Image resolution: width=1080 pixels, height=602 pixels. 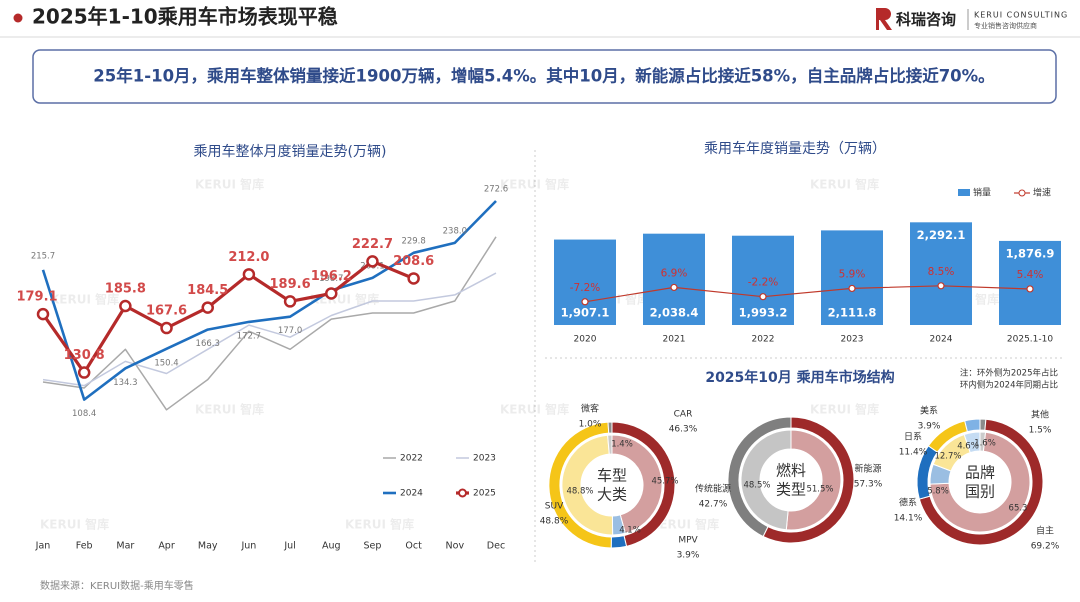 I want to click on inner-value-label: 4.1%, so click(x=630, y=531).